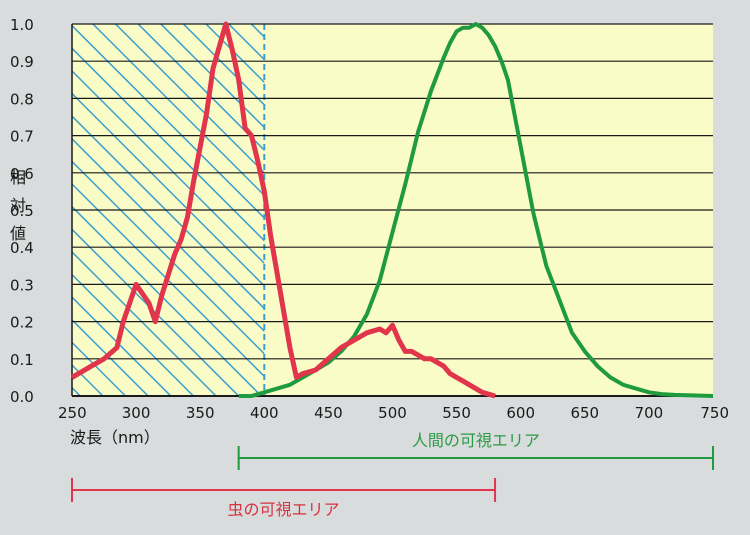  I want to click on x-tick-label: 300, so click(136, 413).